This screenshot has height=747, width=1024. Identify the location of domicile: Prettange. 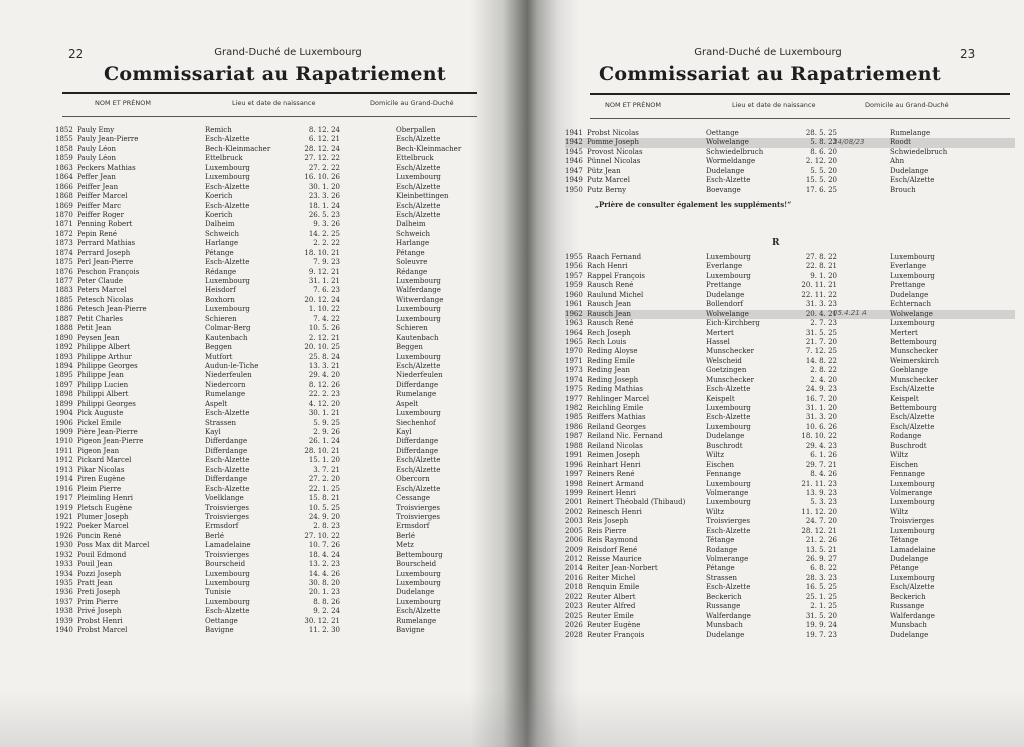
(908, 285).